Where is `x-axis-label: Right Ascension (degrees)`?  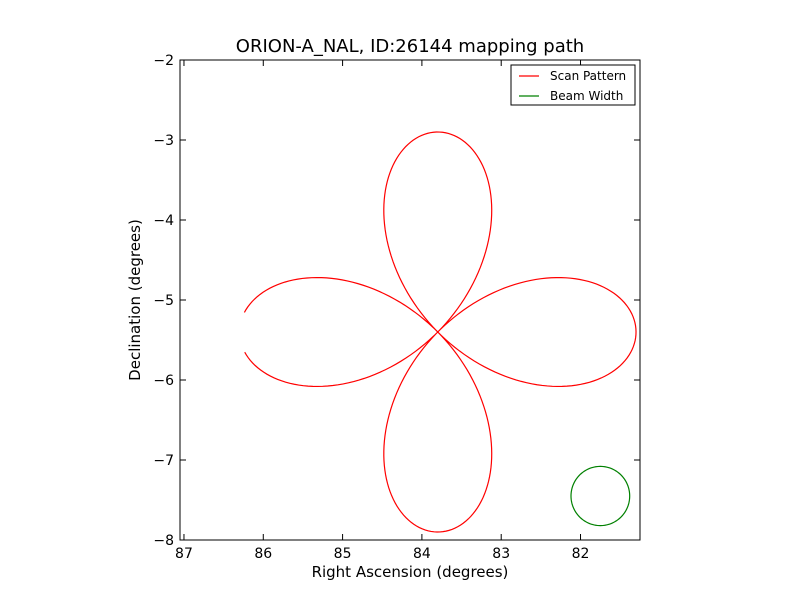 x-axis-label: Right Ascension (degrees) is located at coordinates (410, 572).